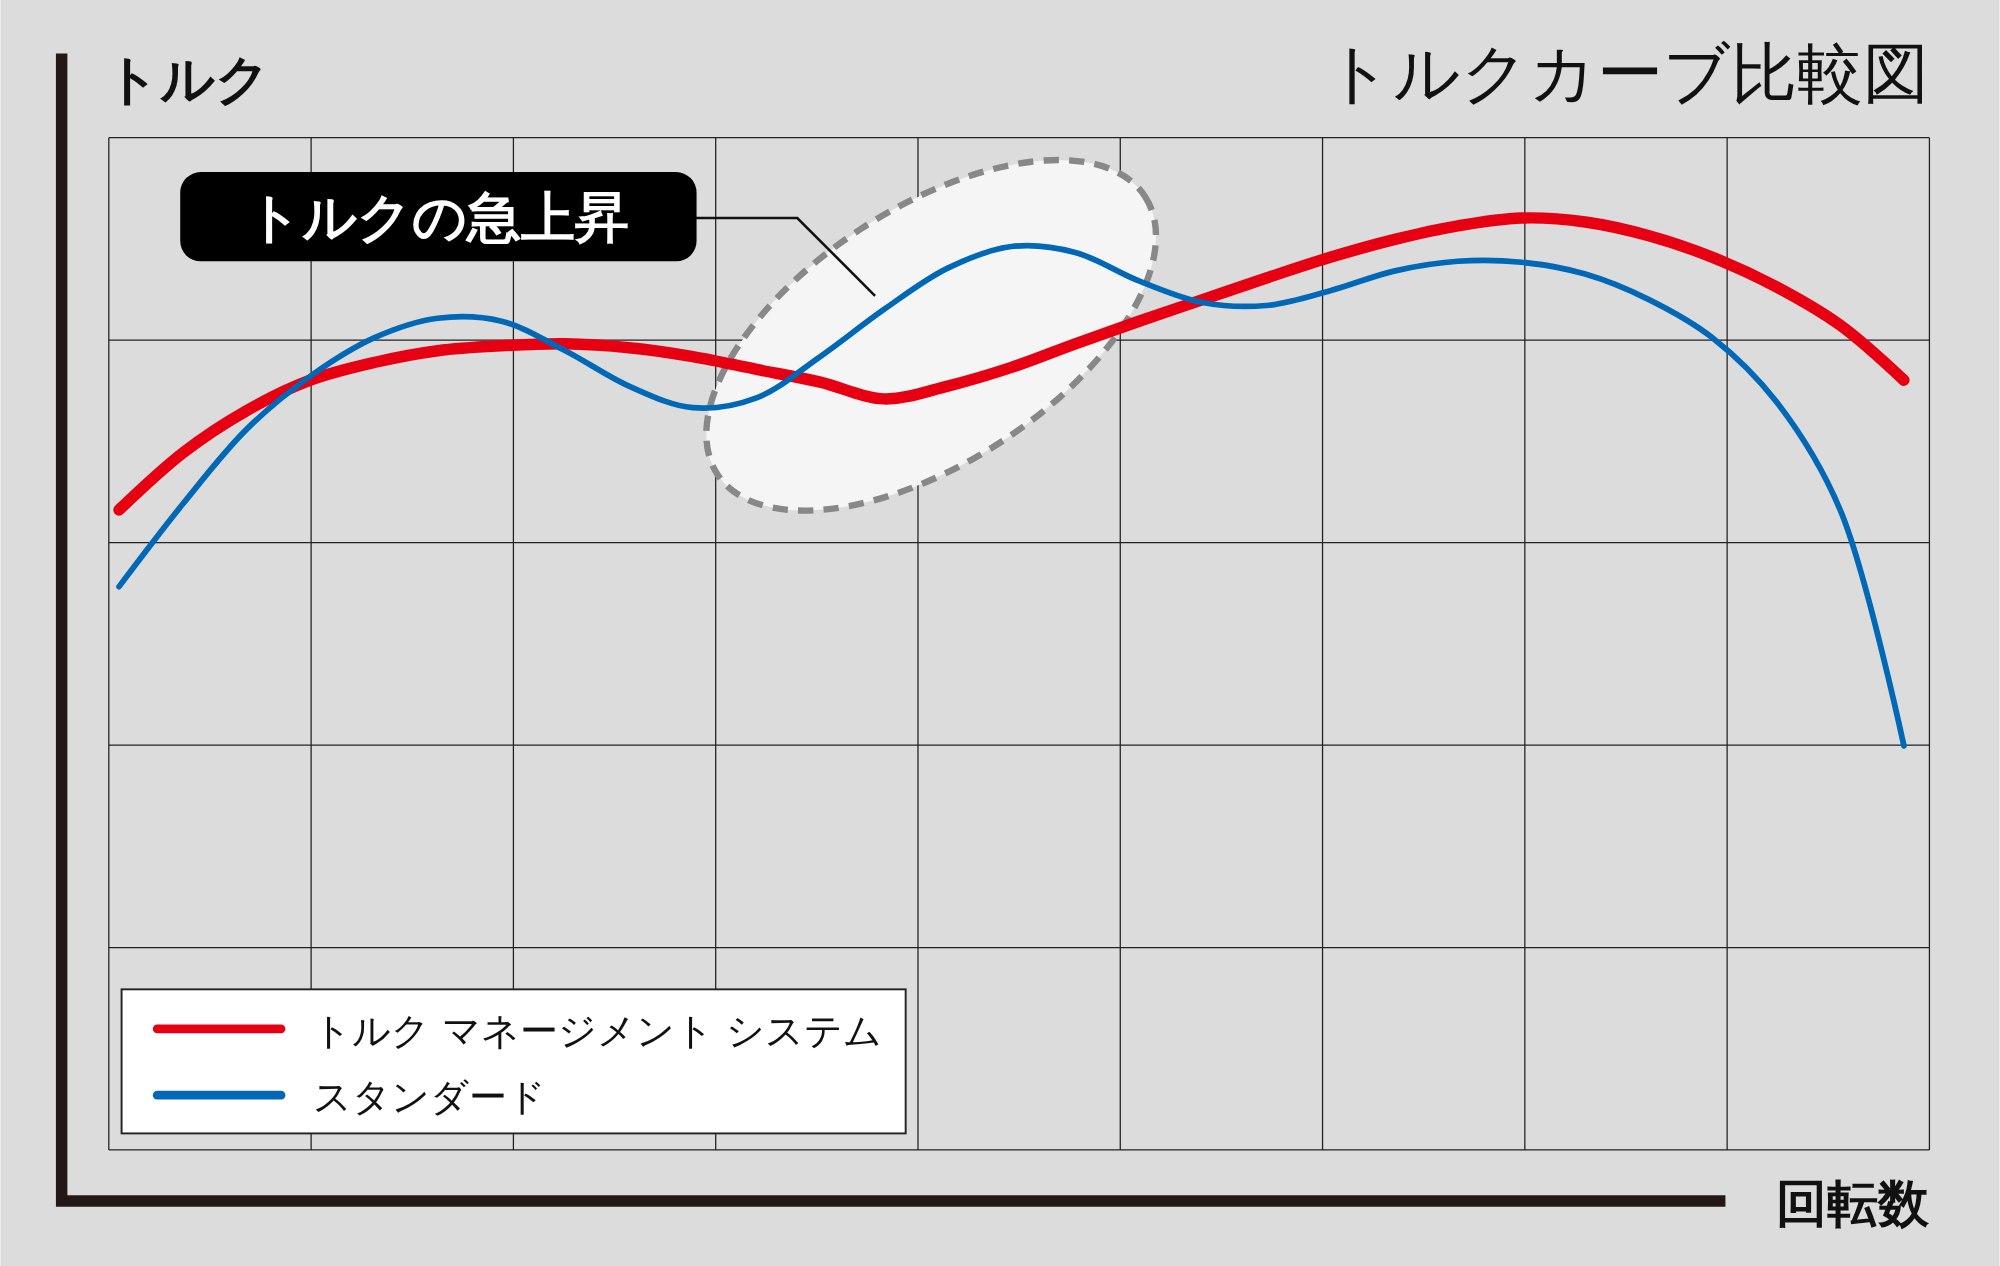 The height and width of the screenshot is (1266, 2000). What do you see at coordinates (1627, 72) in the screenshot?
I see `chart-title: トルクカーブ比較図` at bounding box center [1627, 72].